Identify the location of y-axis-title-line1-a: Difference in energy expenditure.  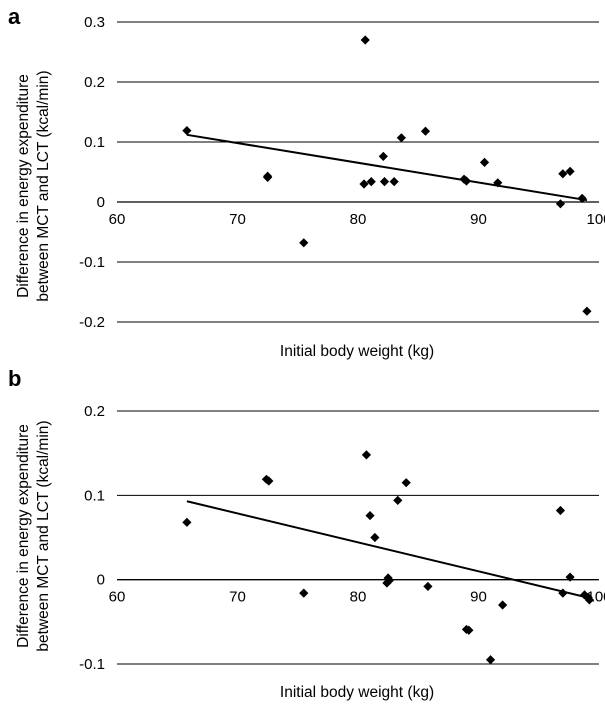
(23, 186).